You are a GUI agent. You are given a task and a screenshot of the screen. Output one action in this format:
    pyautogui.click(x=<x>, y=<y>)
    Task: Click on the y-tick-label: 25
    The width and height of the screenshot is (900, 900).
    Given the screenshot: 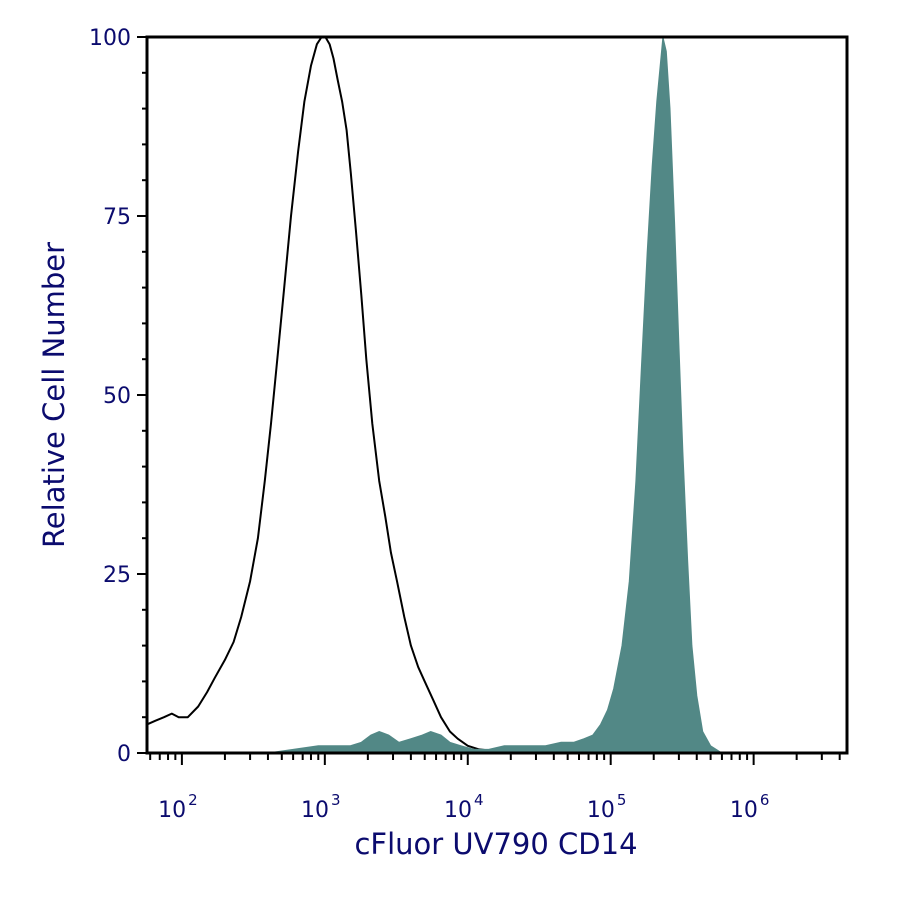 What is the action you would take?
    pyautogui.click(x=117, y=575)
    